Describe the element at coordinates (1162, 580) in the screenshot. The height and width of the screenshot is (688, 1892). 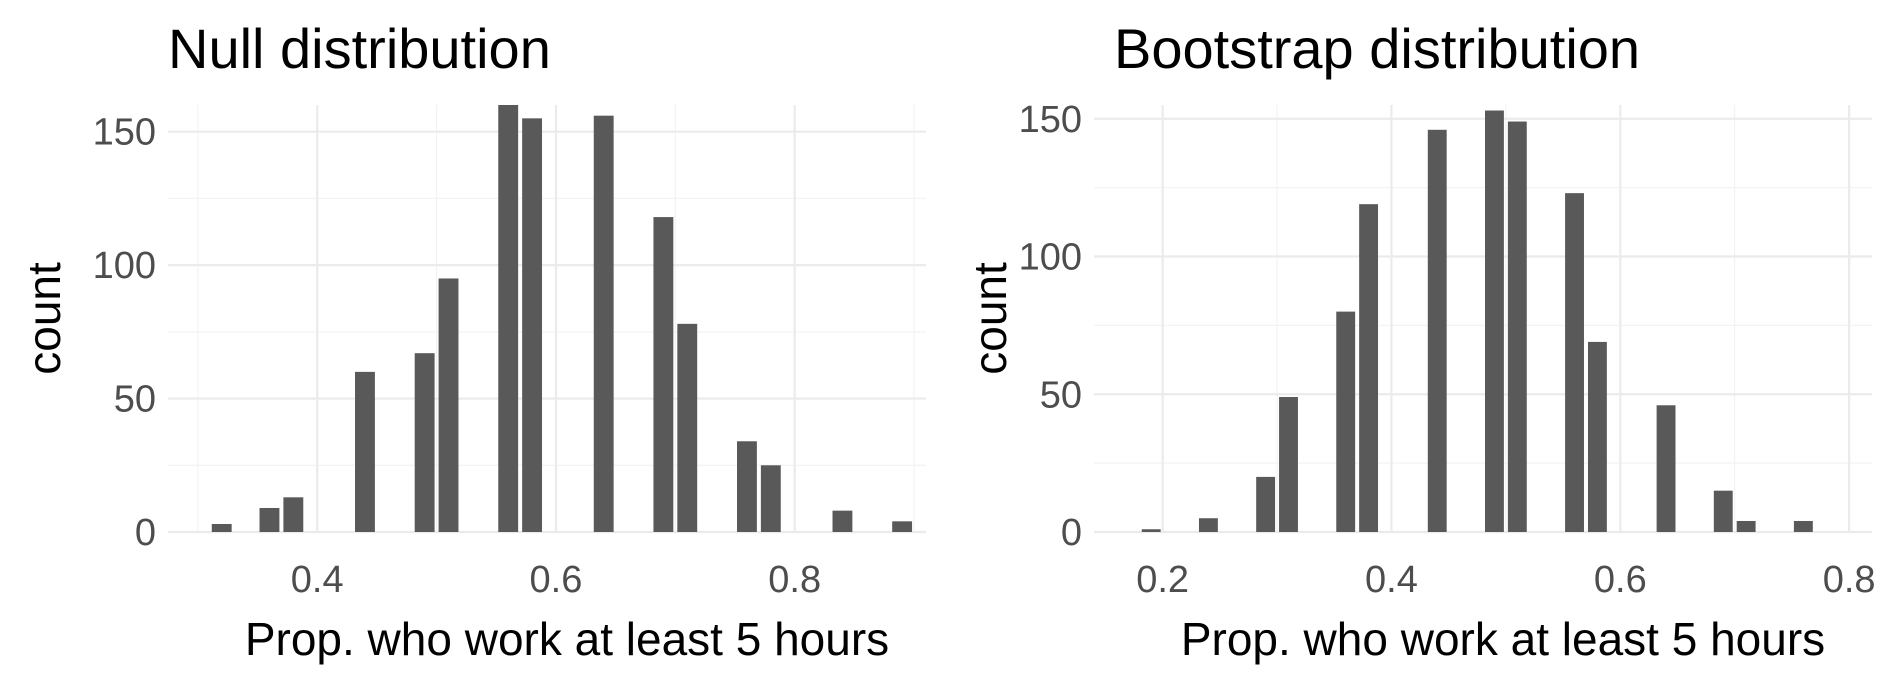
I see `x-tick-label: 0.2` at that location.